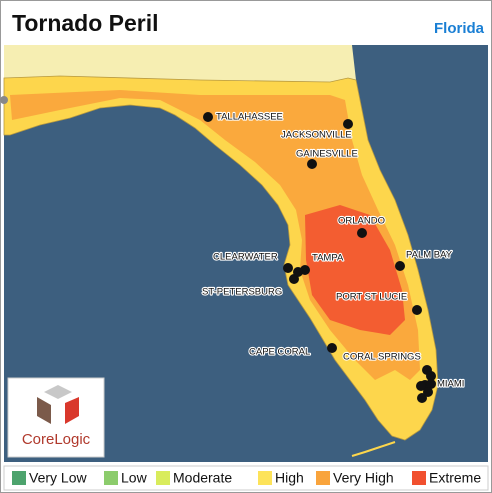 The image size is (492, 493). Describe the element at coordinates (58, 478) in the screenshot. I see `legend-label: Very Low` at that location.